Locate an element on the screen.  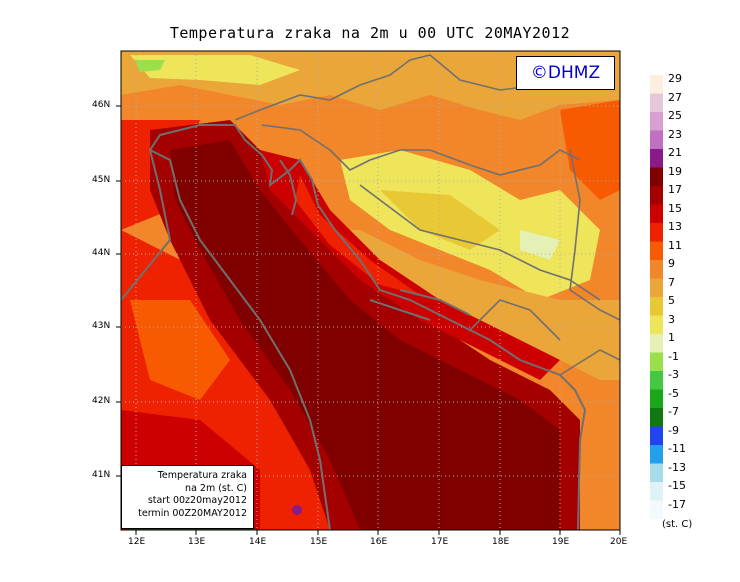
info-line-1: Temperatura zraka is located at coordinates (202, 475).